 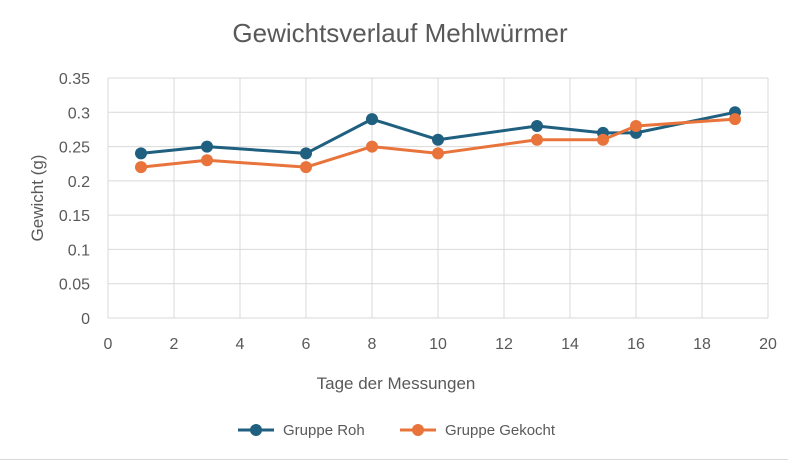 What do you see at coordinates (37, 198) in the screenshot?
I see `y-axis-label: Gewicht (g)` at bounding box center [37, 198].